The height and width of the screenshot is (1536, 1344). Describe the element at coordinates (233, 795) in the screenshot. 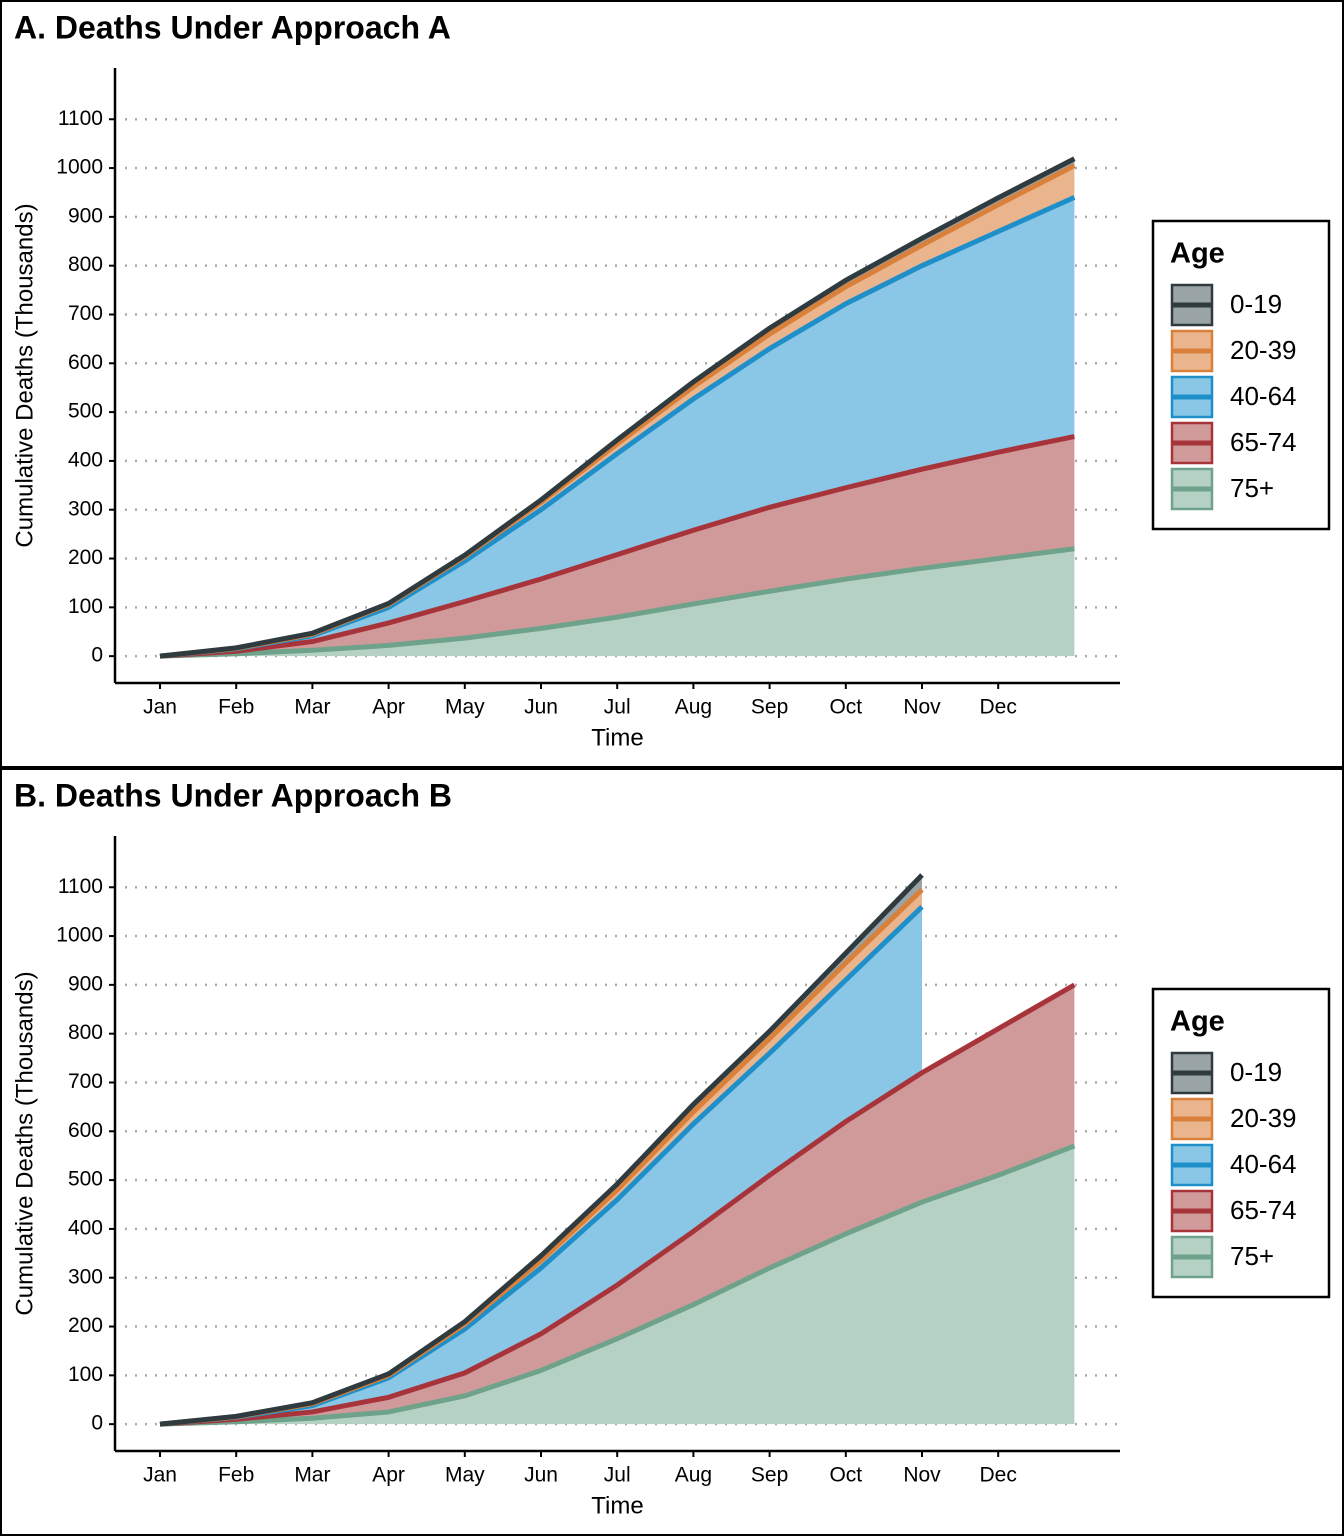

I see `chart-title: B. Deaths Under Approach B` at that location.